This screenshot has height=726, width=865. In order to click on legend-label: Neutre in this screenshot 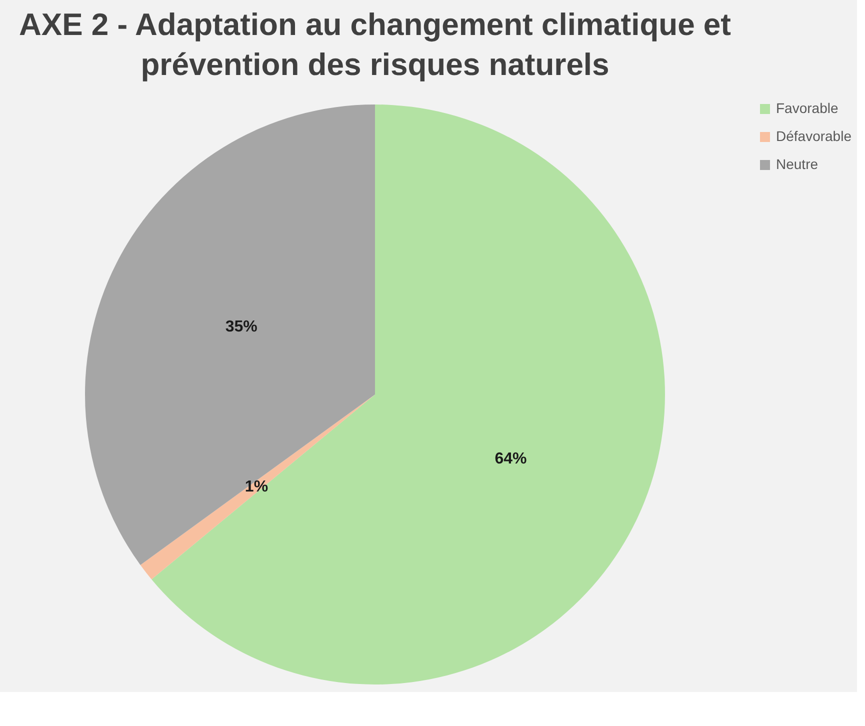, I will do `click(797, 164)`.